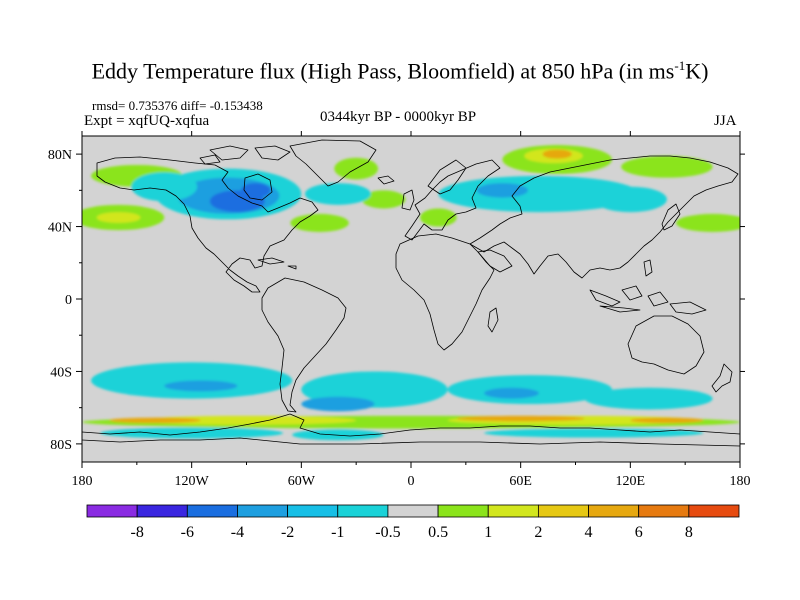  I want to click on y-tick-label: 80N, so click(60, 155).